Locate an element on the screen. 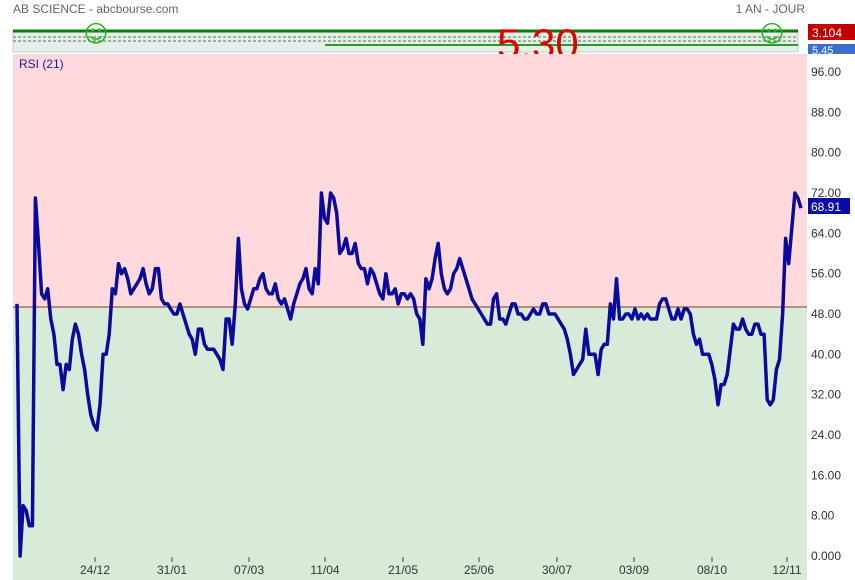  y-tick-label: 48.00 is located at coordinates (826, 314).